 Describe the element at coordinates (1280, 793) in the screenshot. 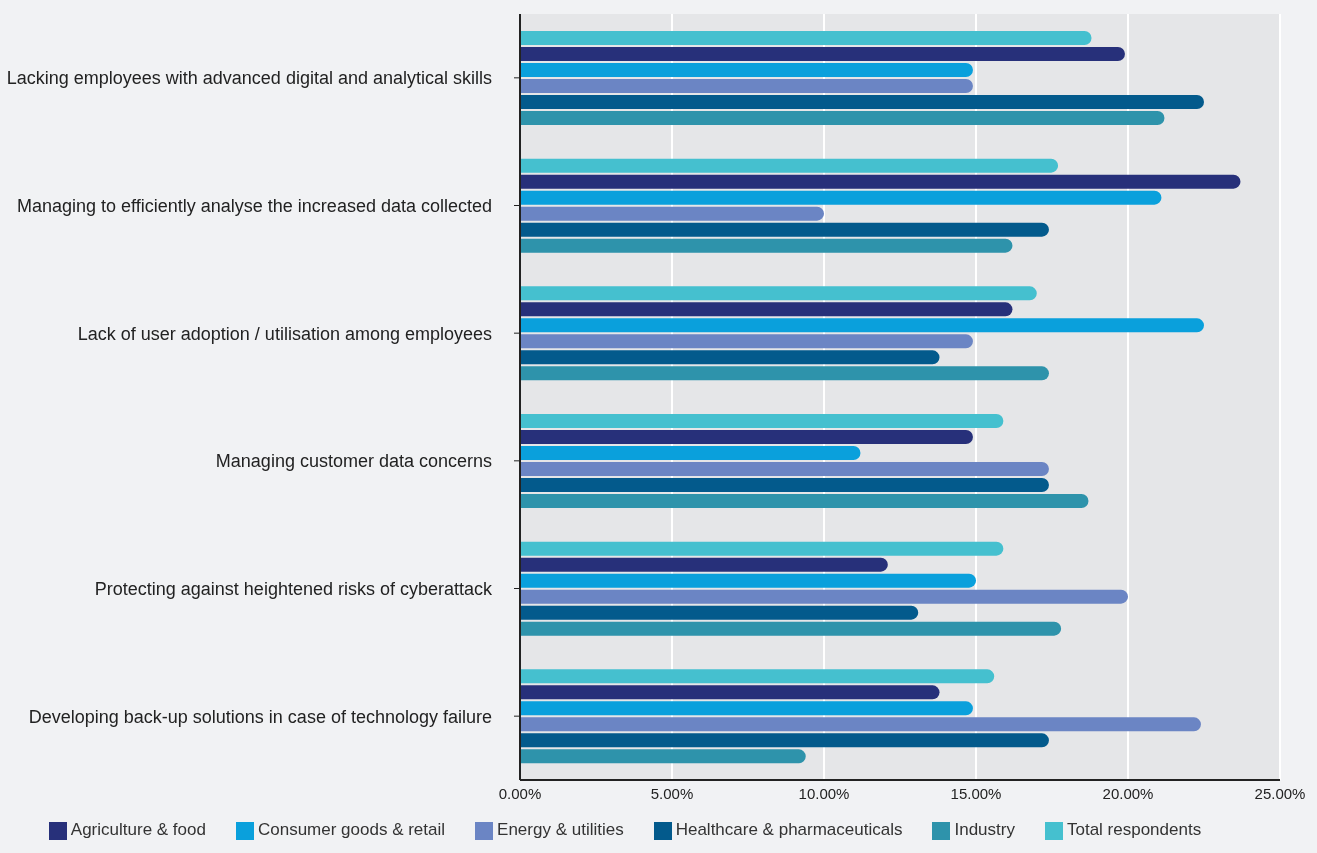

I see `x-tick-label: 25.00%` at that location.